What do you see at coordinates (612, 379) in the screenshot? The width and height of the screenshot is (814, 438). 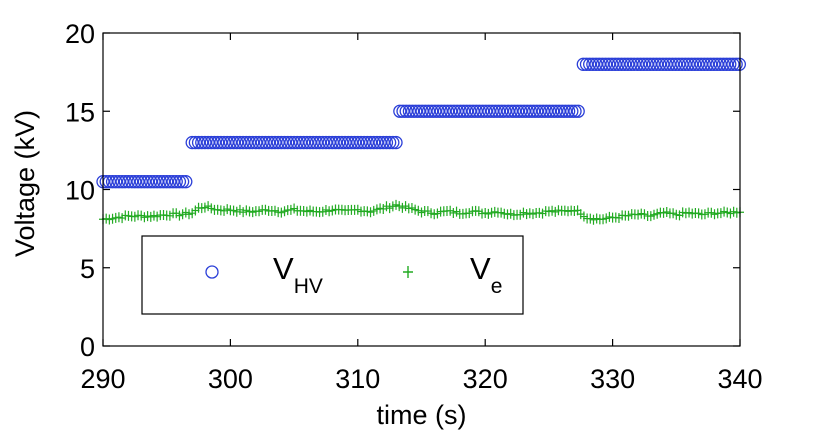 I see `x-tick-label: 330` at bounding box center [612, 379].